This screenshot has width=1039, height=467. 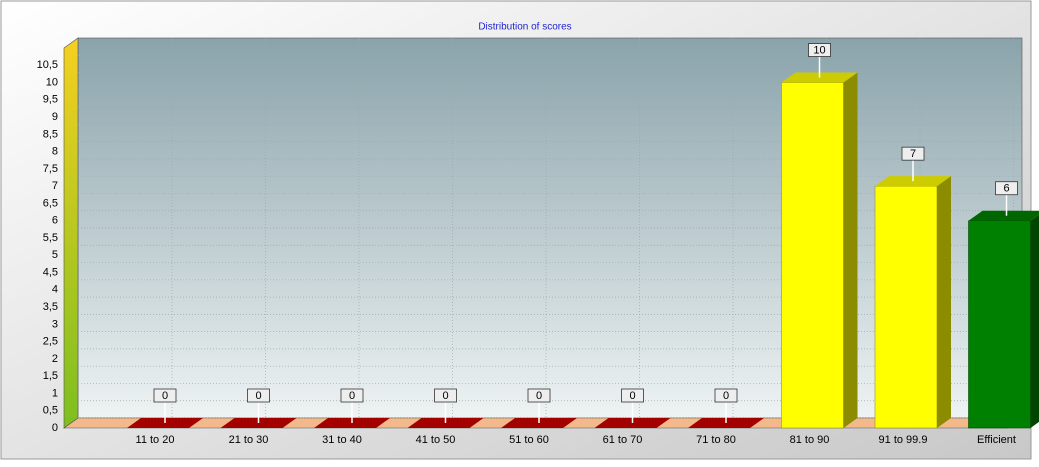 I want to click on y-tick-label: 3,5, so click(x=50, y=307).